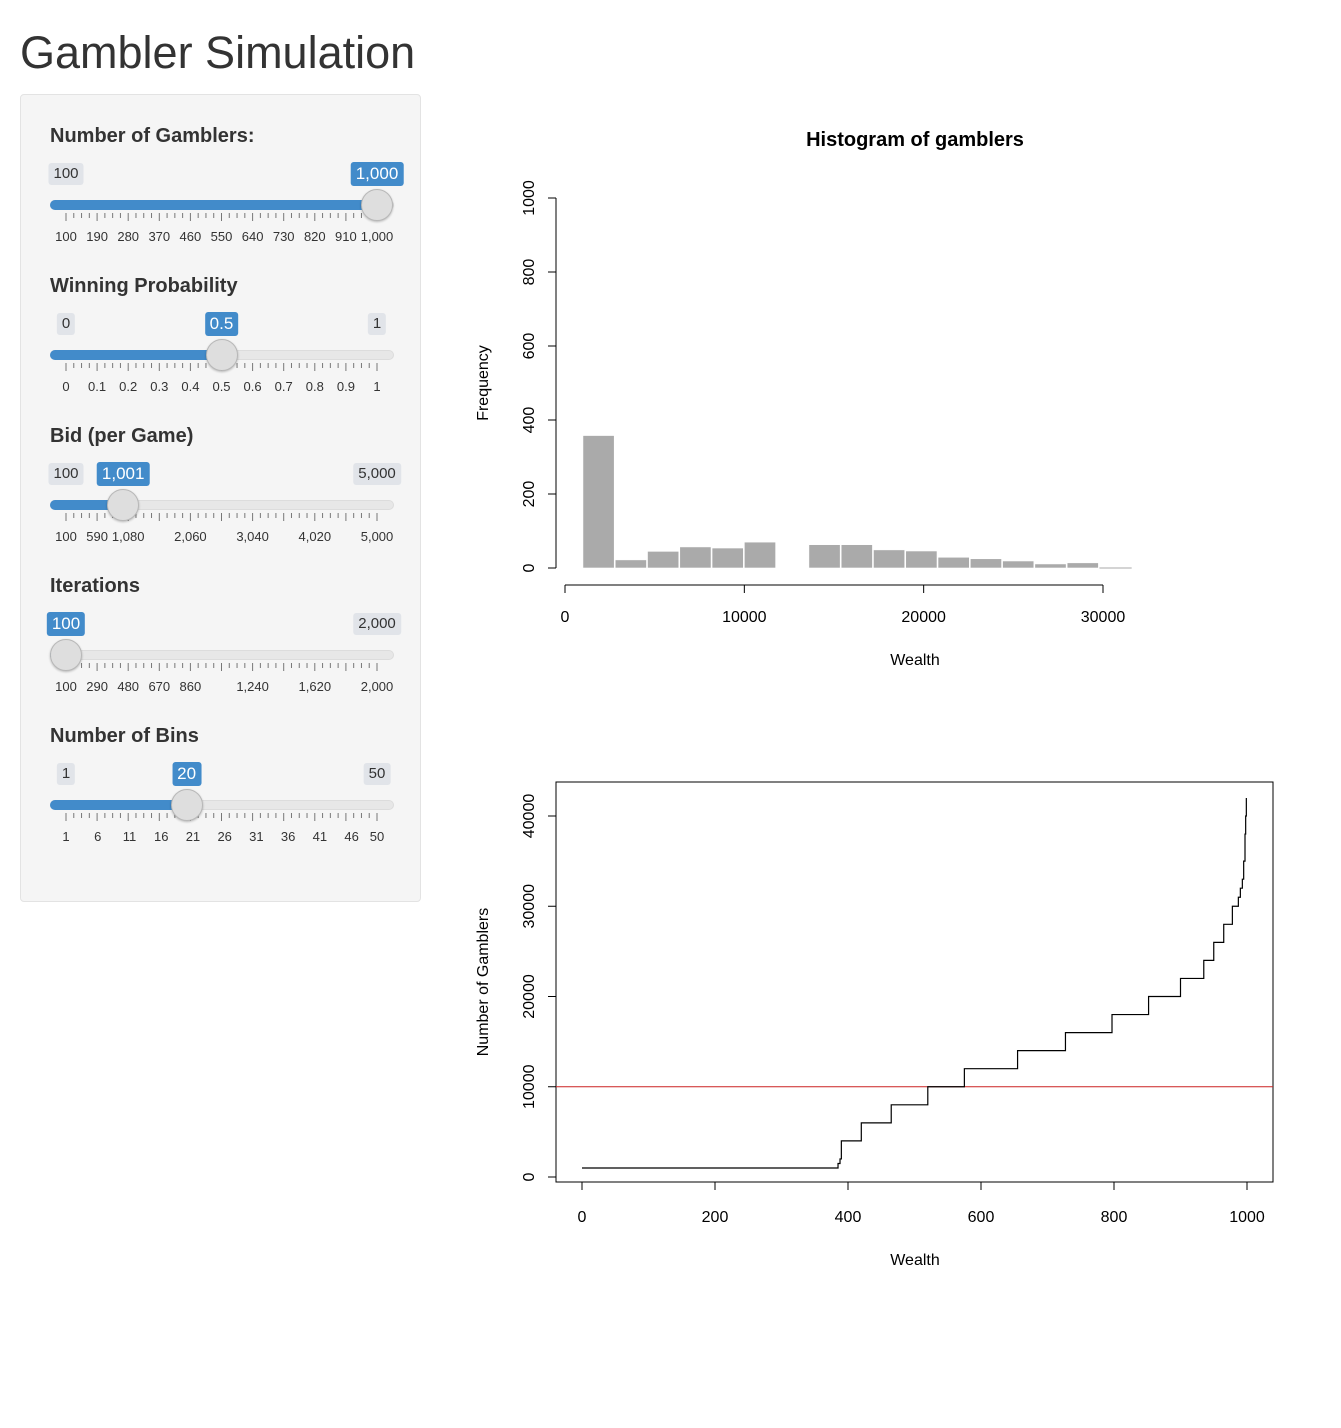 The width and height of the screenshot is (1341, 1428). Describe the element at coordinates (190, 236) in the screenshot. I see `slider-tick-label: 460` at that location.